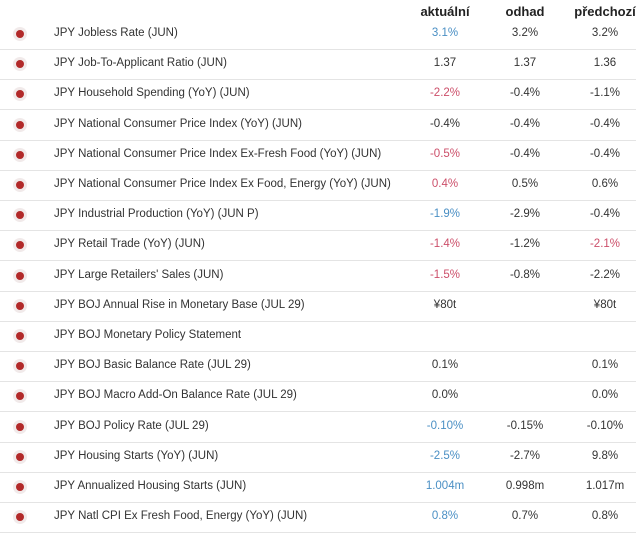  I want to click on event-row: JPY Jobless Rate (JUN) 3.1% 3.2% 3.2%, so click(318, 34).